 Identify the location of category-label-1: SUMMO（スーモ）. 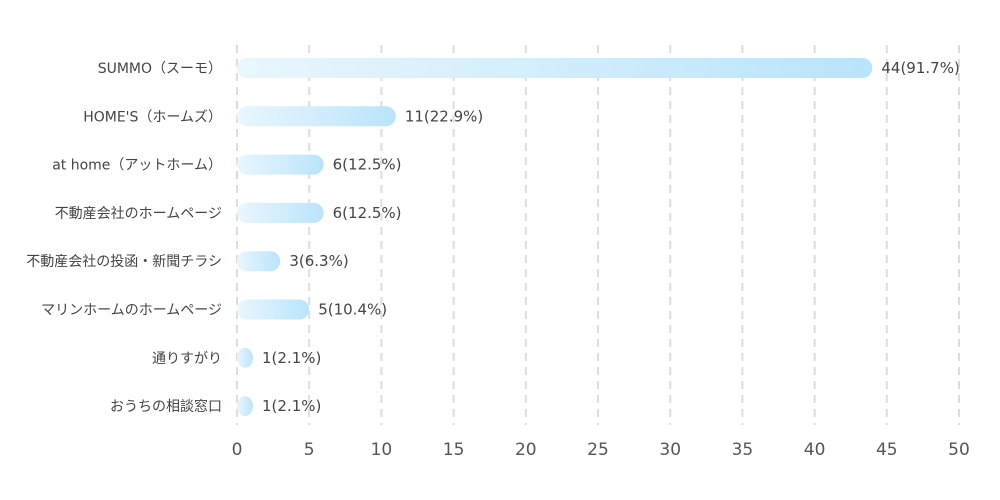
(160, 69).